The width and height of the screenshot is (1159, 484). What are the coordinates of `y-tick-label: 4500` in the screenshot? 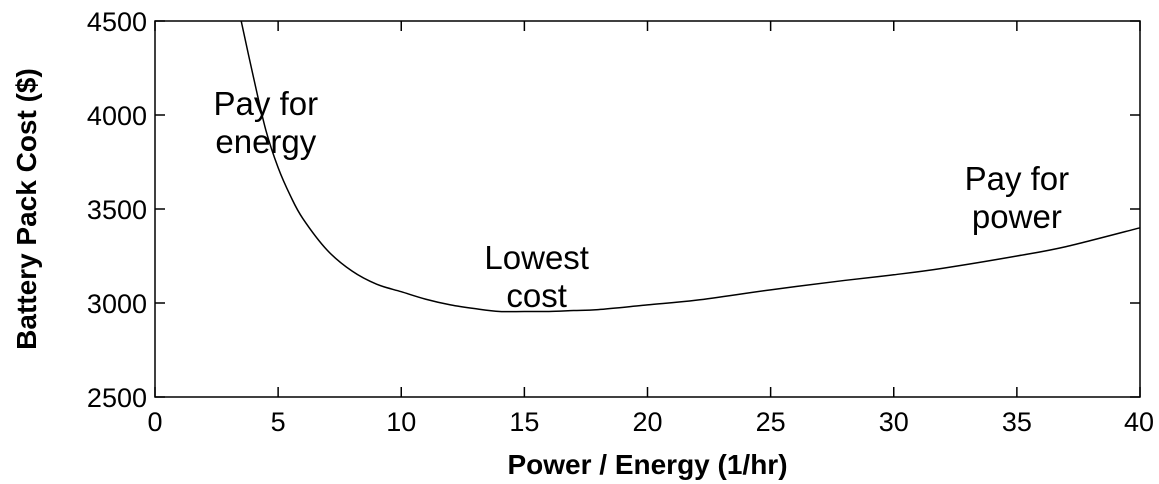 It's located at (117, 22).